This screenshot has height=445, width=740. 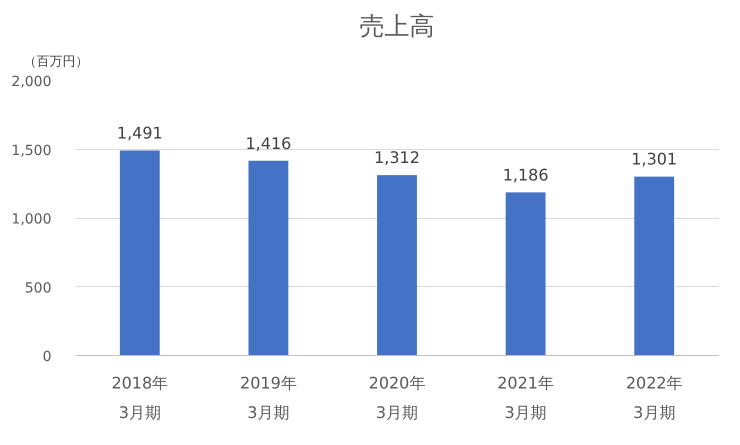 What do you see at coordinates (269, 143) in the screenshot?
I see `data-label: 1,416` at bounding box center [269, 143].